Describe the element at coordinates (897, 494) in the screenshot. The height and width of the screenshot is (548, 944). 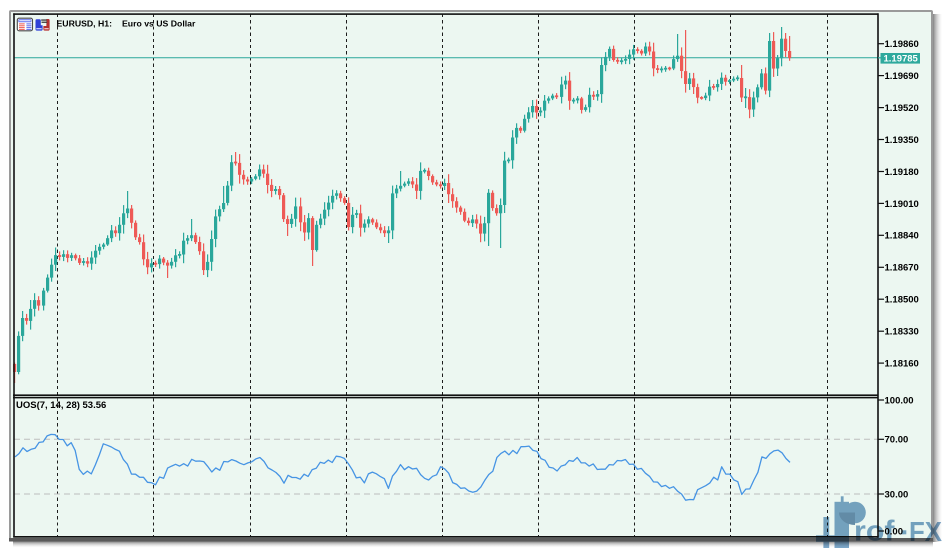
I see `svg-text: 30.00` at that location.